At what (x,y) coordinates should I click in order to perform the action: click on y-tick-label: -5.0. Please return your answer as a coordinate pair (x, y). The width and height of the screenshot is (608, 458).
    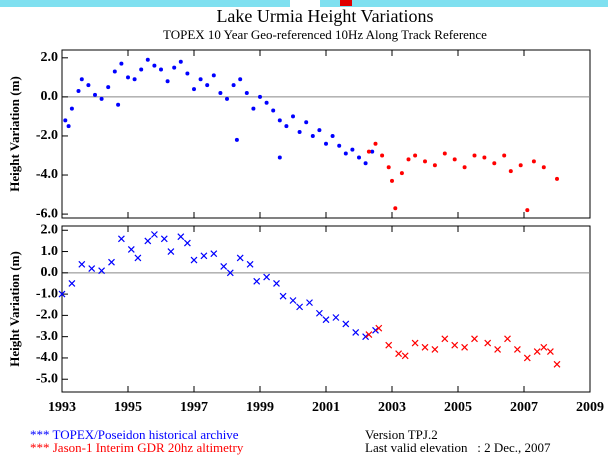
    Looking at the image, I should click on (47, 378).